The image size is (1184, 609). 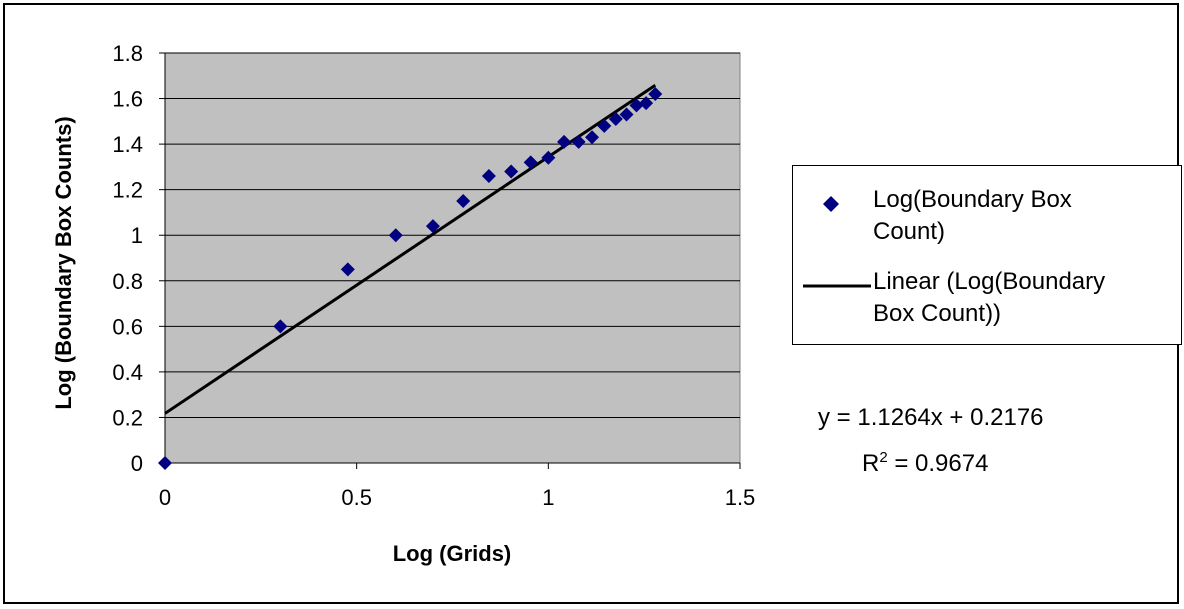 I want to click on y-tick-label: 1.8, so click(x=127, y=53).